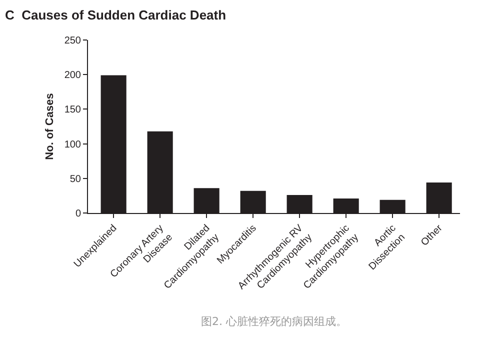 The image size is (500, 343). Describe the element at coordinates (73, 41) in the screenshot. I see `y-tick-label: 250` at that location.